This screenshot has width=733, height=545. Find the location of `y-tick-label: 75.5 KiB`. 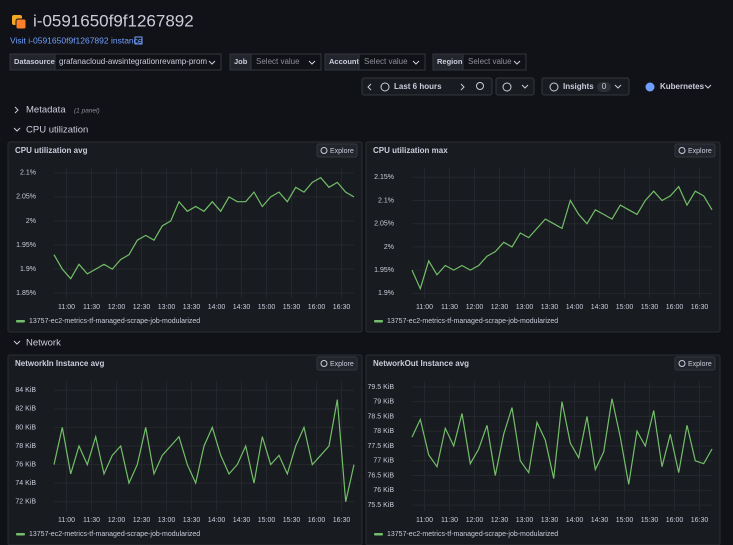

y-tick-label: 75.5 KiB is located at coordinates (381, 505).